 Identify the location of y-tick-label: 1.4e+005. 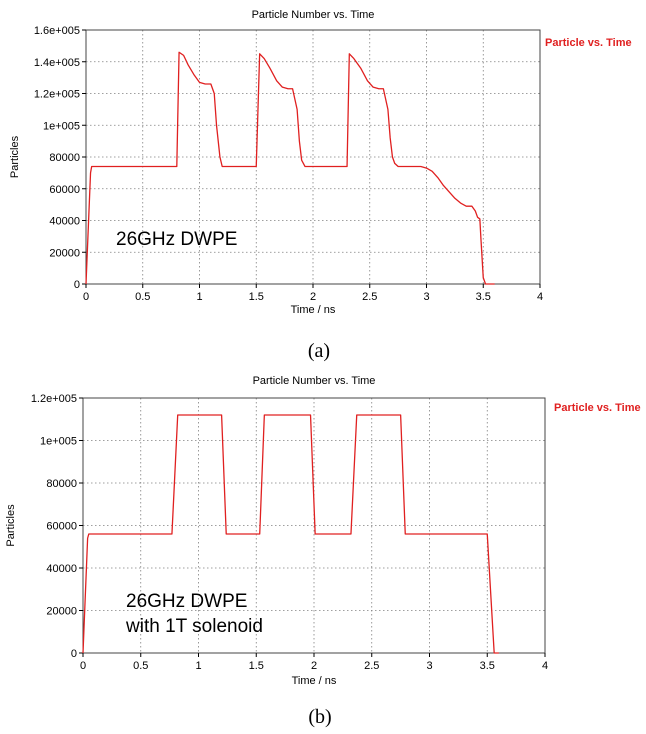
(57, 63).